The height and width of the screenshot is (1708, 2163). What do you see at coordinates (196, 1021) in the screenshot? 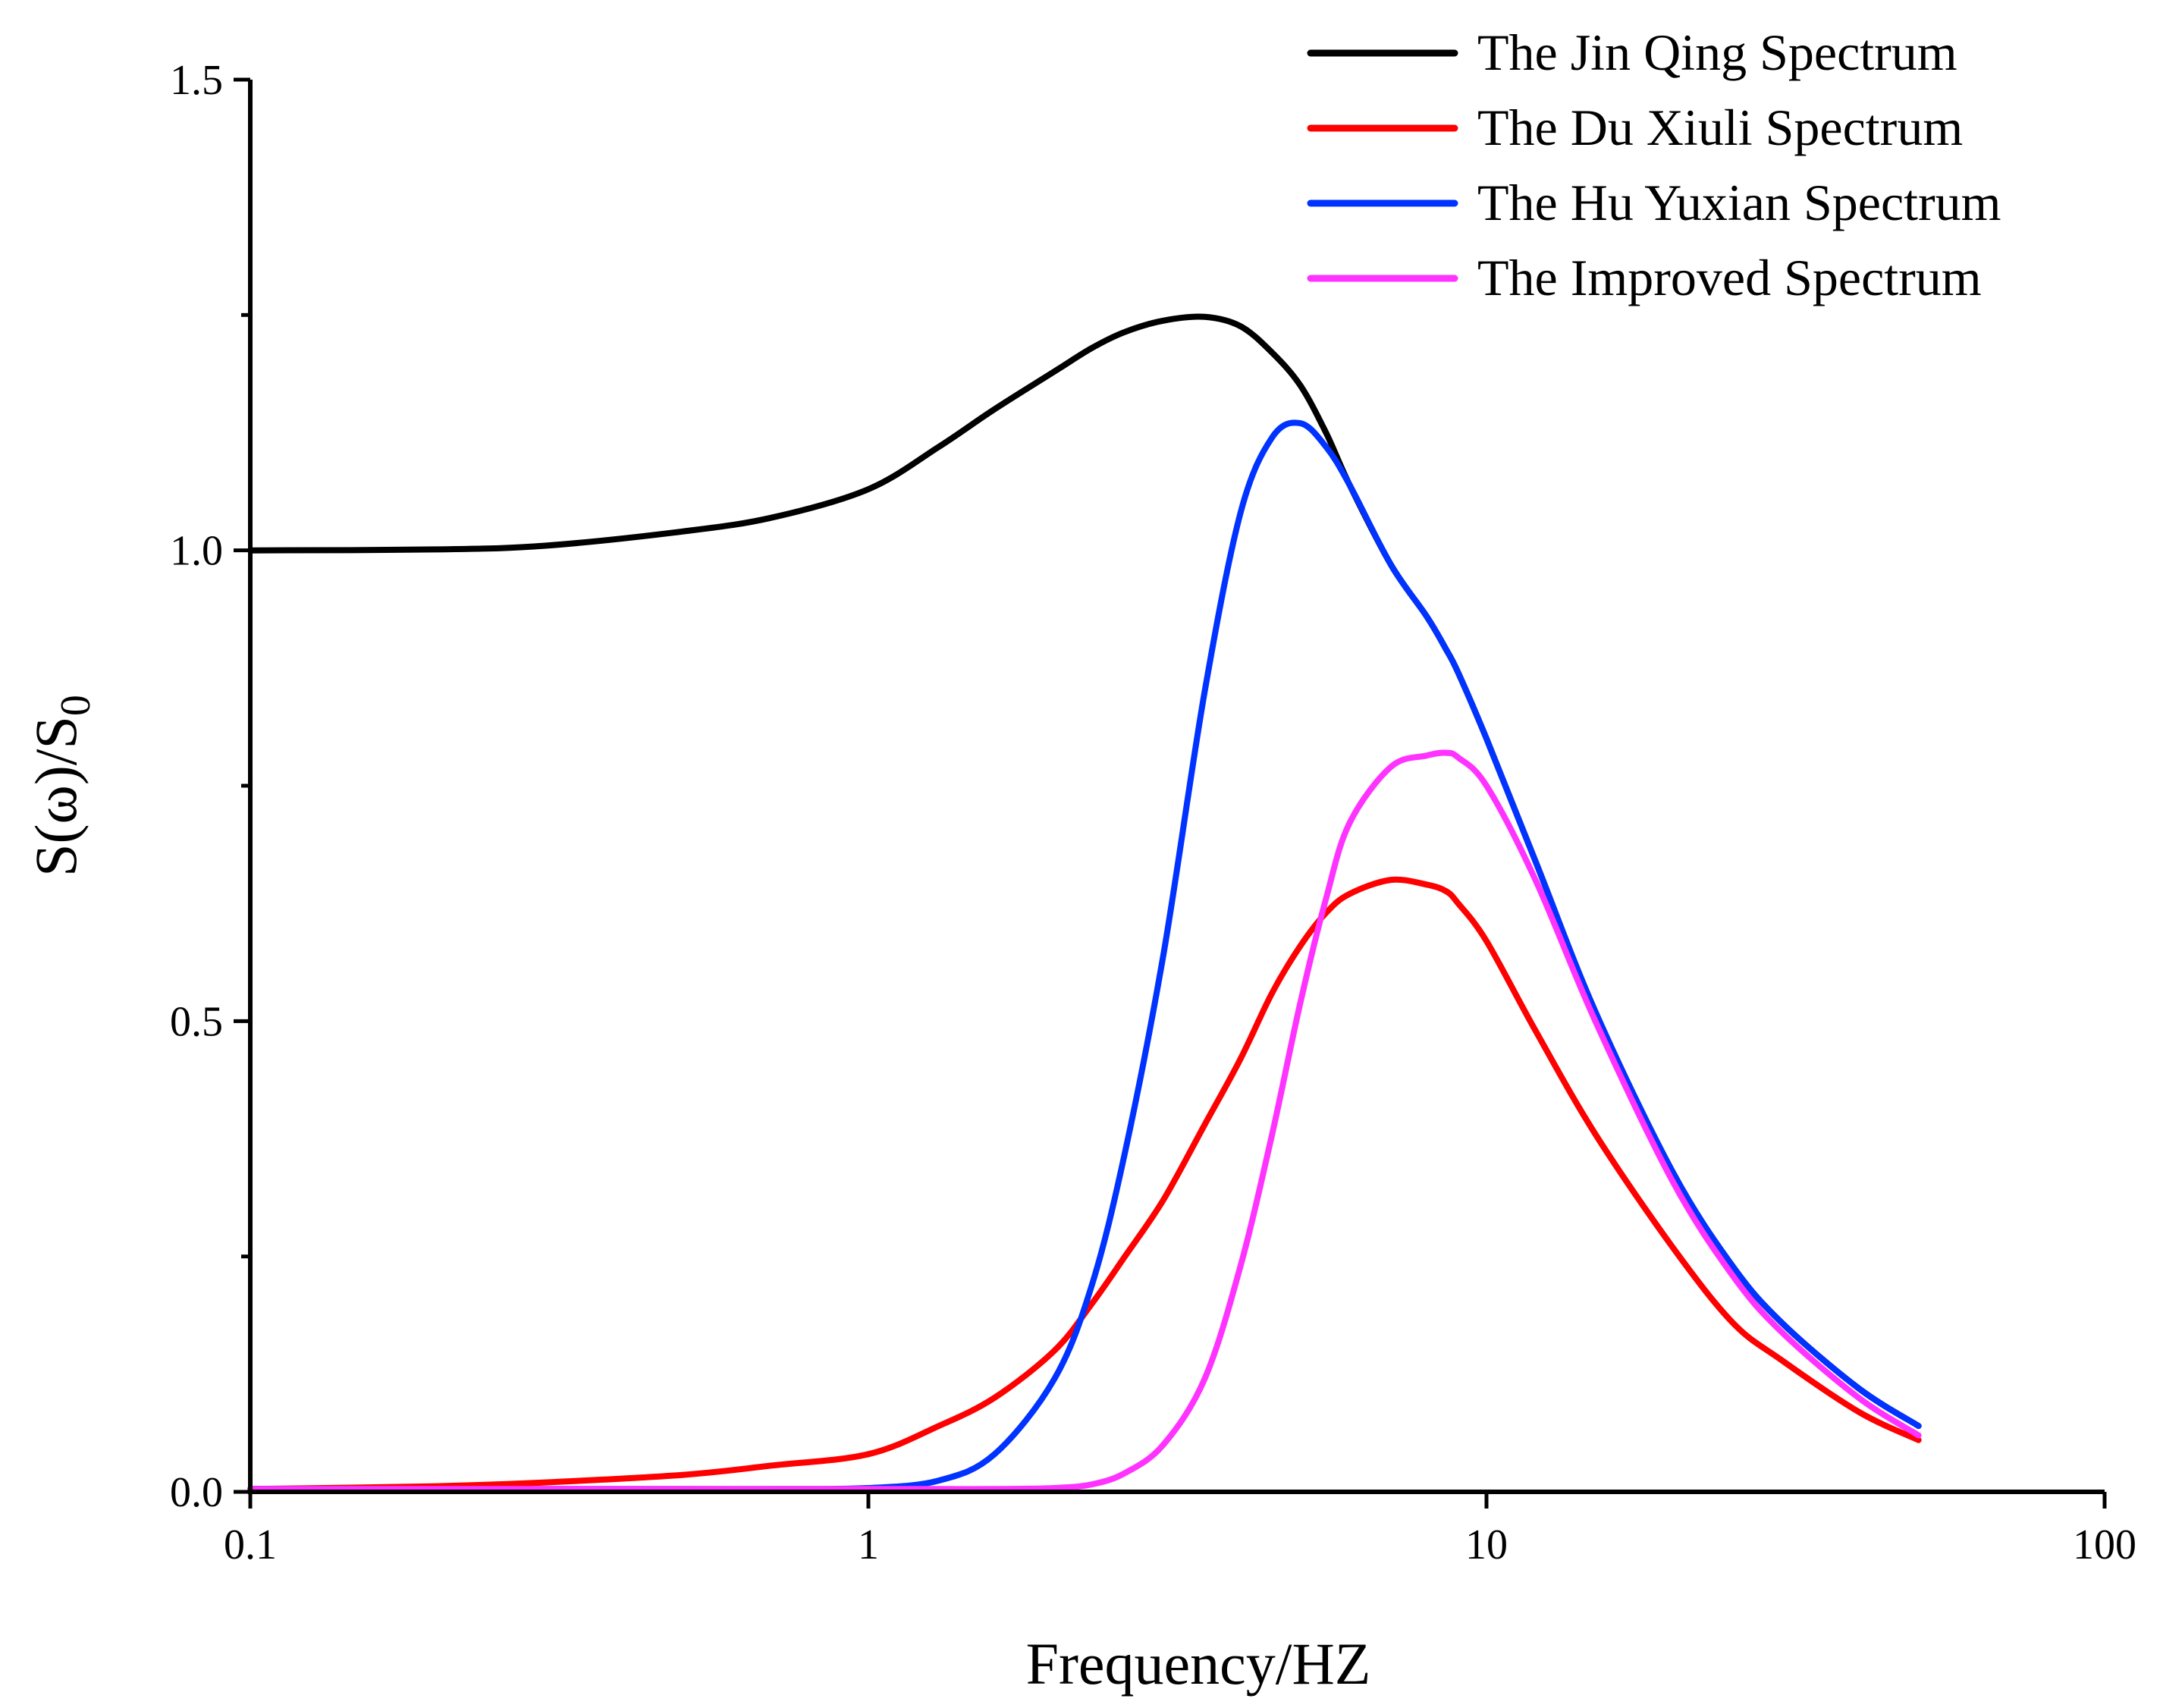
I see `y-tick-label: 0.5` at bounding box center [196, 1021].